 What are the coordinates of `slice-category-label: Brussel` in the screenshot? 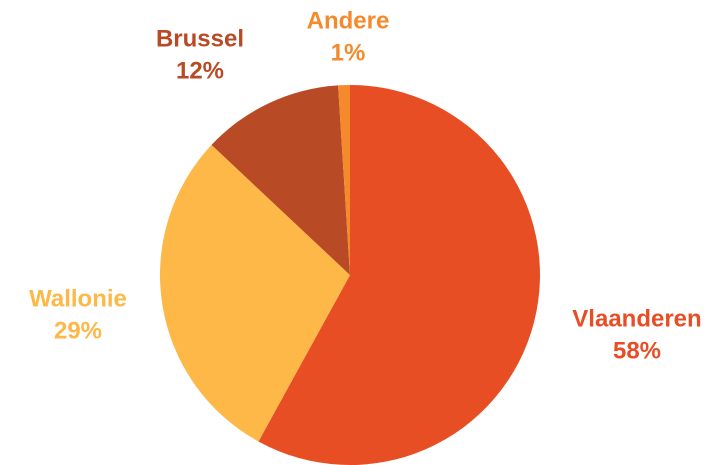 It's located at (200, 38).